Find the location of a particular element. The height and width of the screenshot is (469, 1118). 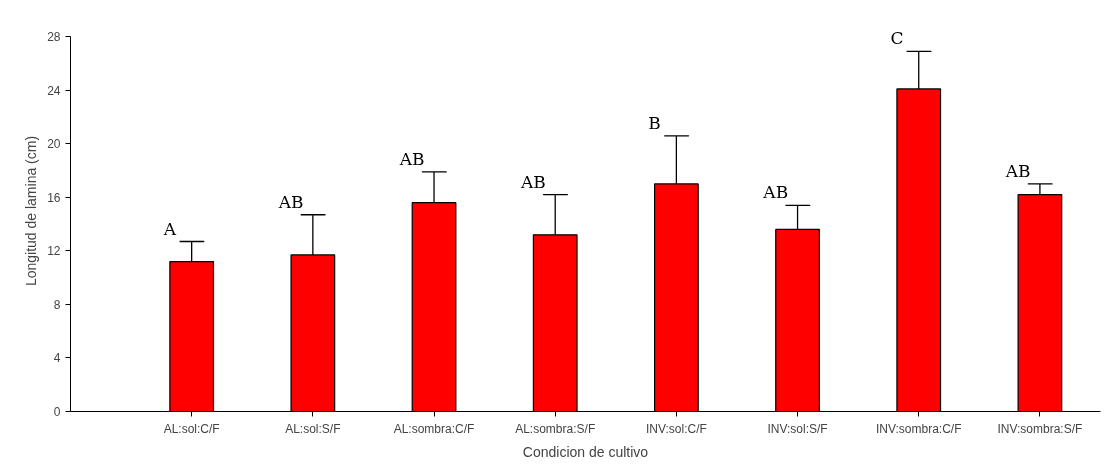

x-tick-label: AL:sombra:S/F is located at coordinates (555, 428).